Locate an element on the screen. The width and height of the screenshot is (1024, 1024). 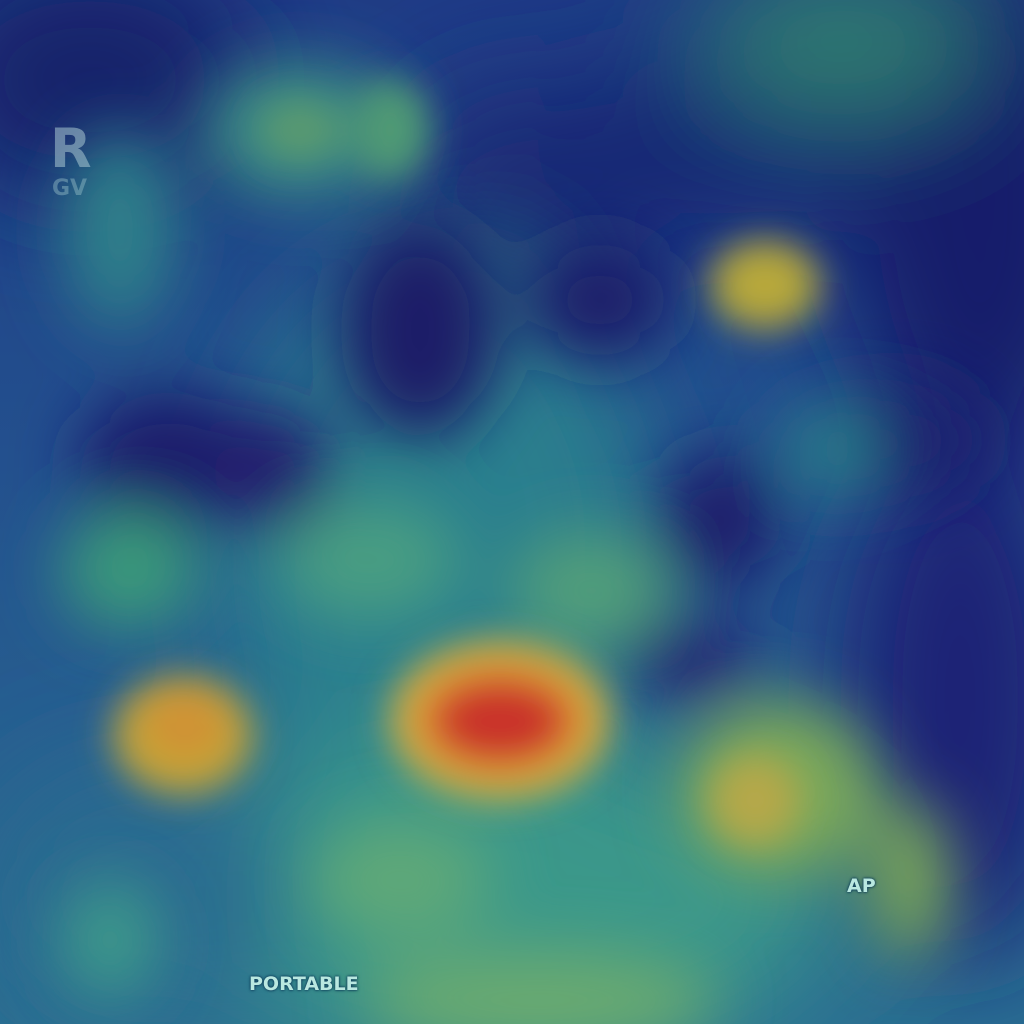
technique-label: PORTABLE is located at coordinates (304, 984).